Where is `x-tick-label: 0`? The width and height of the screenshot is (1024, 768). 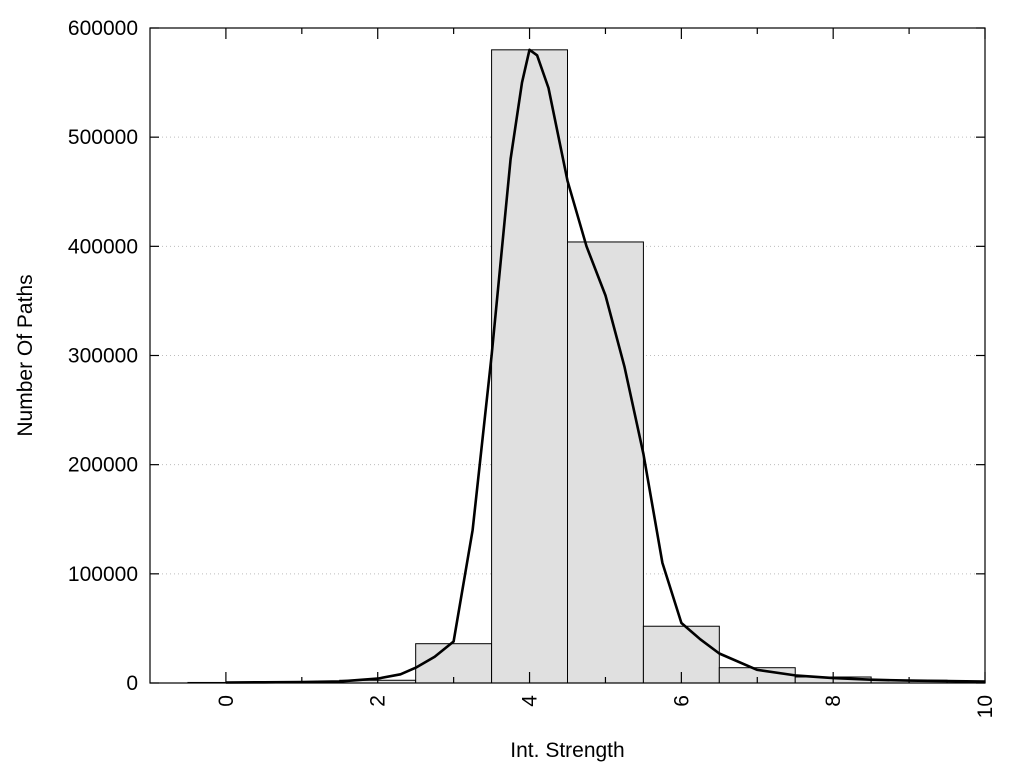
x-tick-label: 0 is located at coordinates (226, 701).